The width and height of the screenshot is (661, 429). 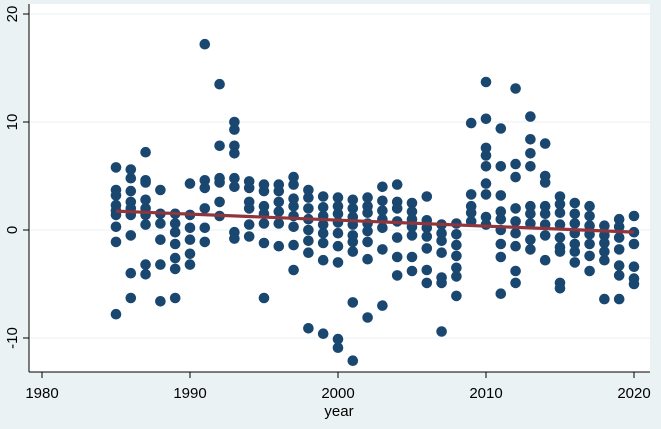 I want to click on y-tick-label: 20, so click(x=12, y=14).